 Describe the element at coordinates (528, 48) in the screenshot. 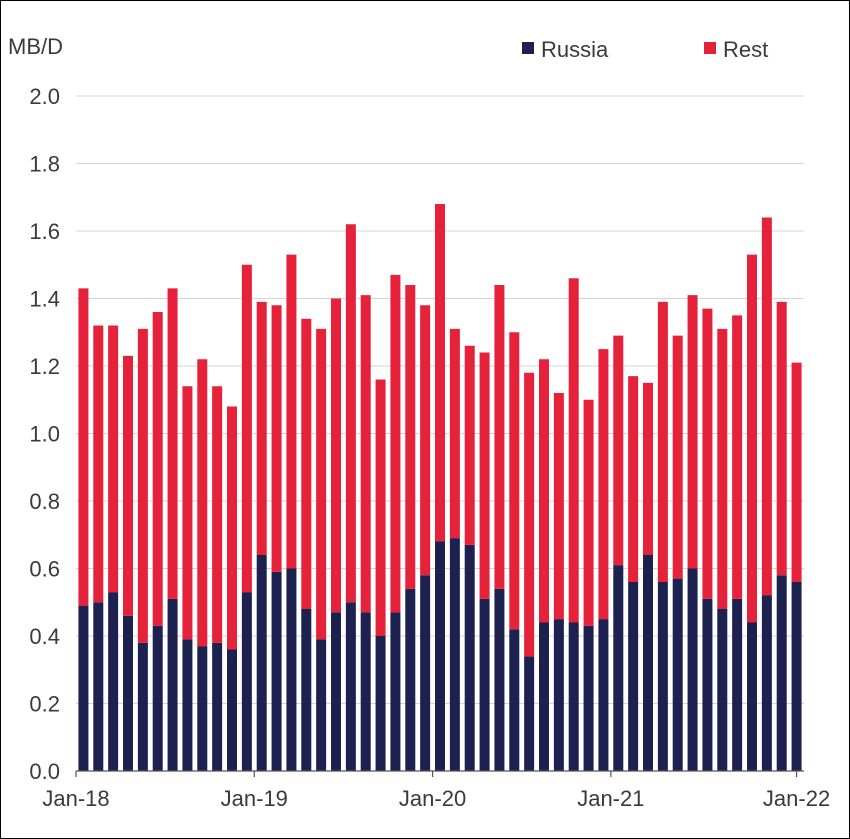

I see `legend-swatch-russia` at that location.